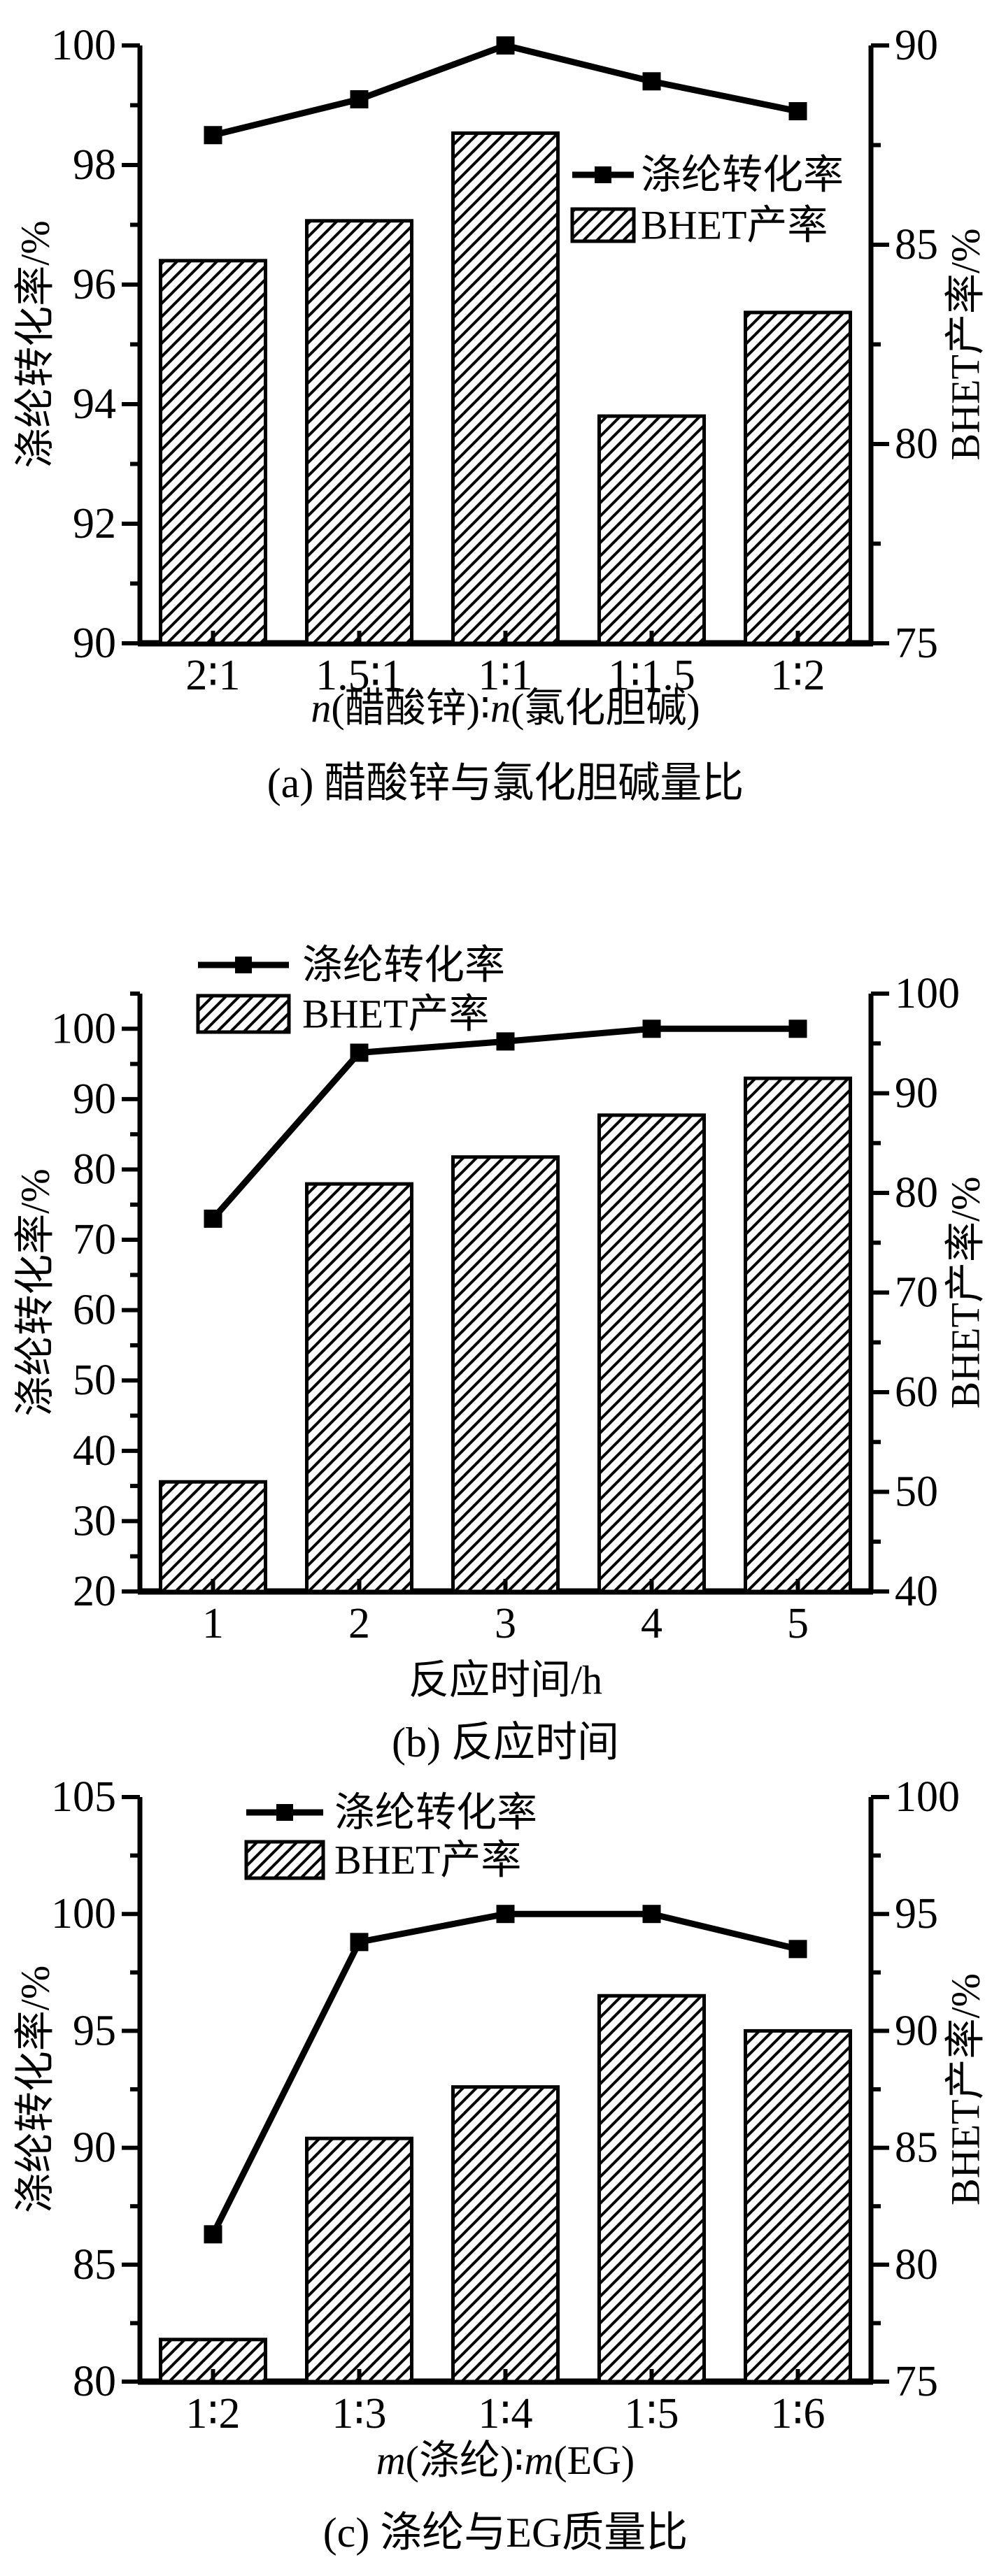 This screenshot has height=2576, width=992. What do you see at coordinates (95, 1591) in the screenshot?
I see `left-axis-tick-label: 20` at bounding box center [95, 1591].